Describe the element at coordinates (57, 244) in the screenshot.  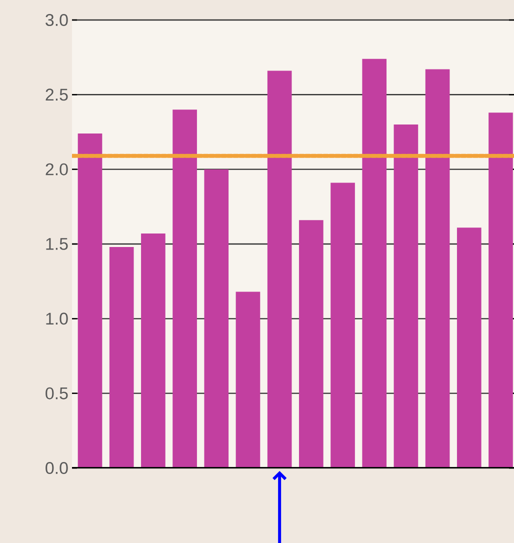
I see `y-tick-label: 1.5` at that location.